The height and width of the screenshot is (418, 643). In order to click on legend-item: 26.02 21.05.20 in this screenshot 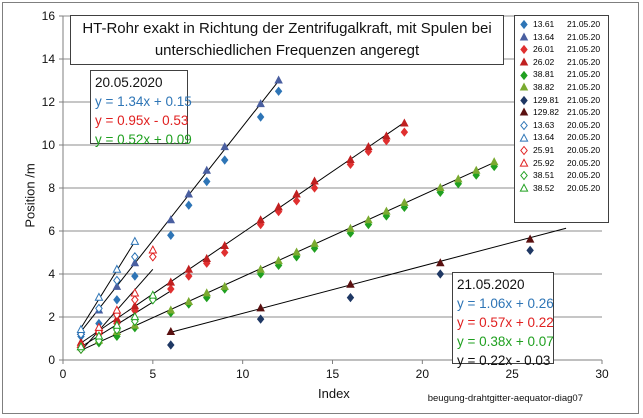, I will do `click(562, 62)`.